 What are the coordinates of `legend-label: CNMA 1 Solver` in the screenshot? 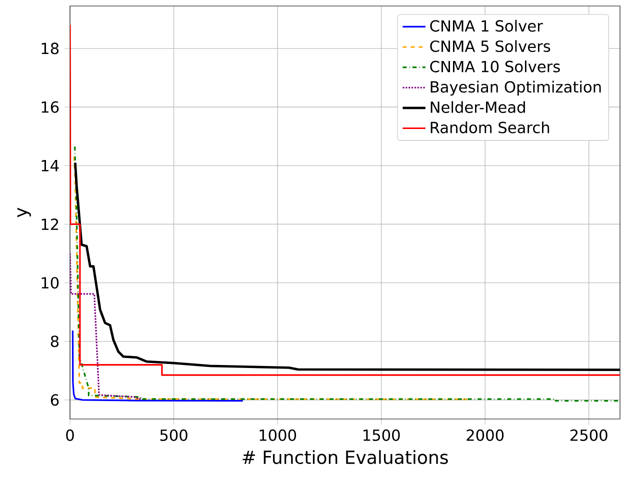 It's located at (486, 26).